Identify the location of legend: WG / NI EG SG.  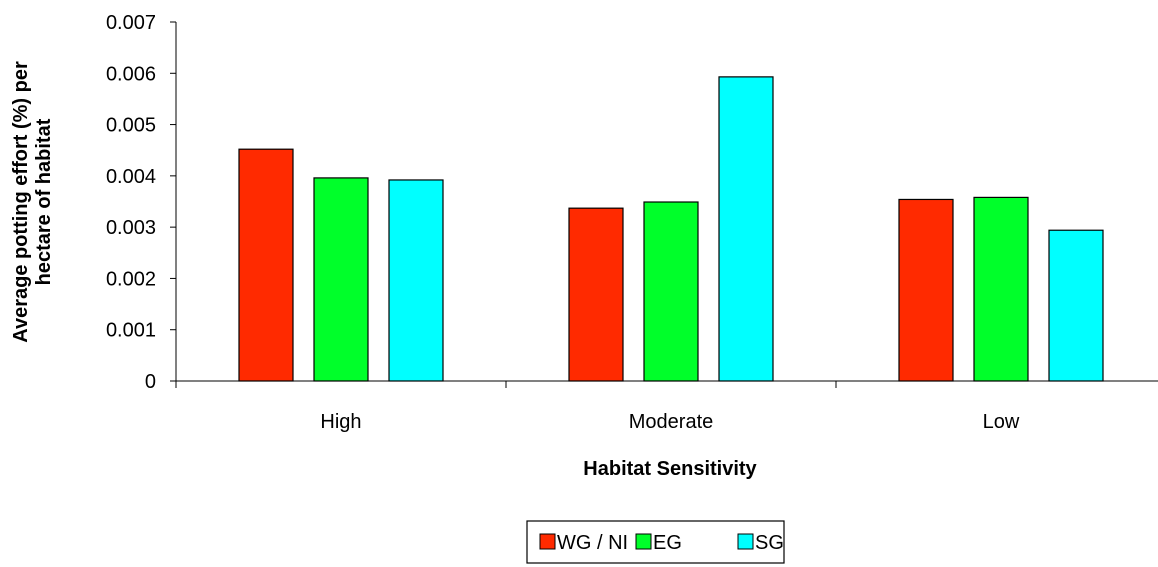
(655, 542).